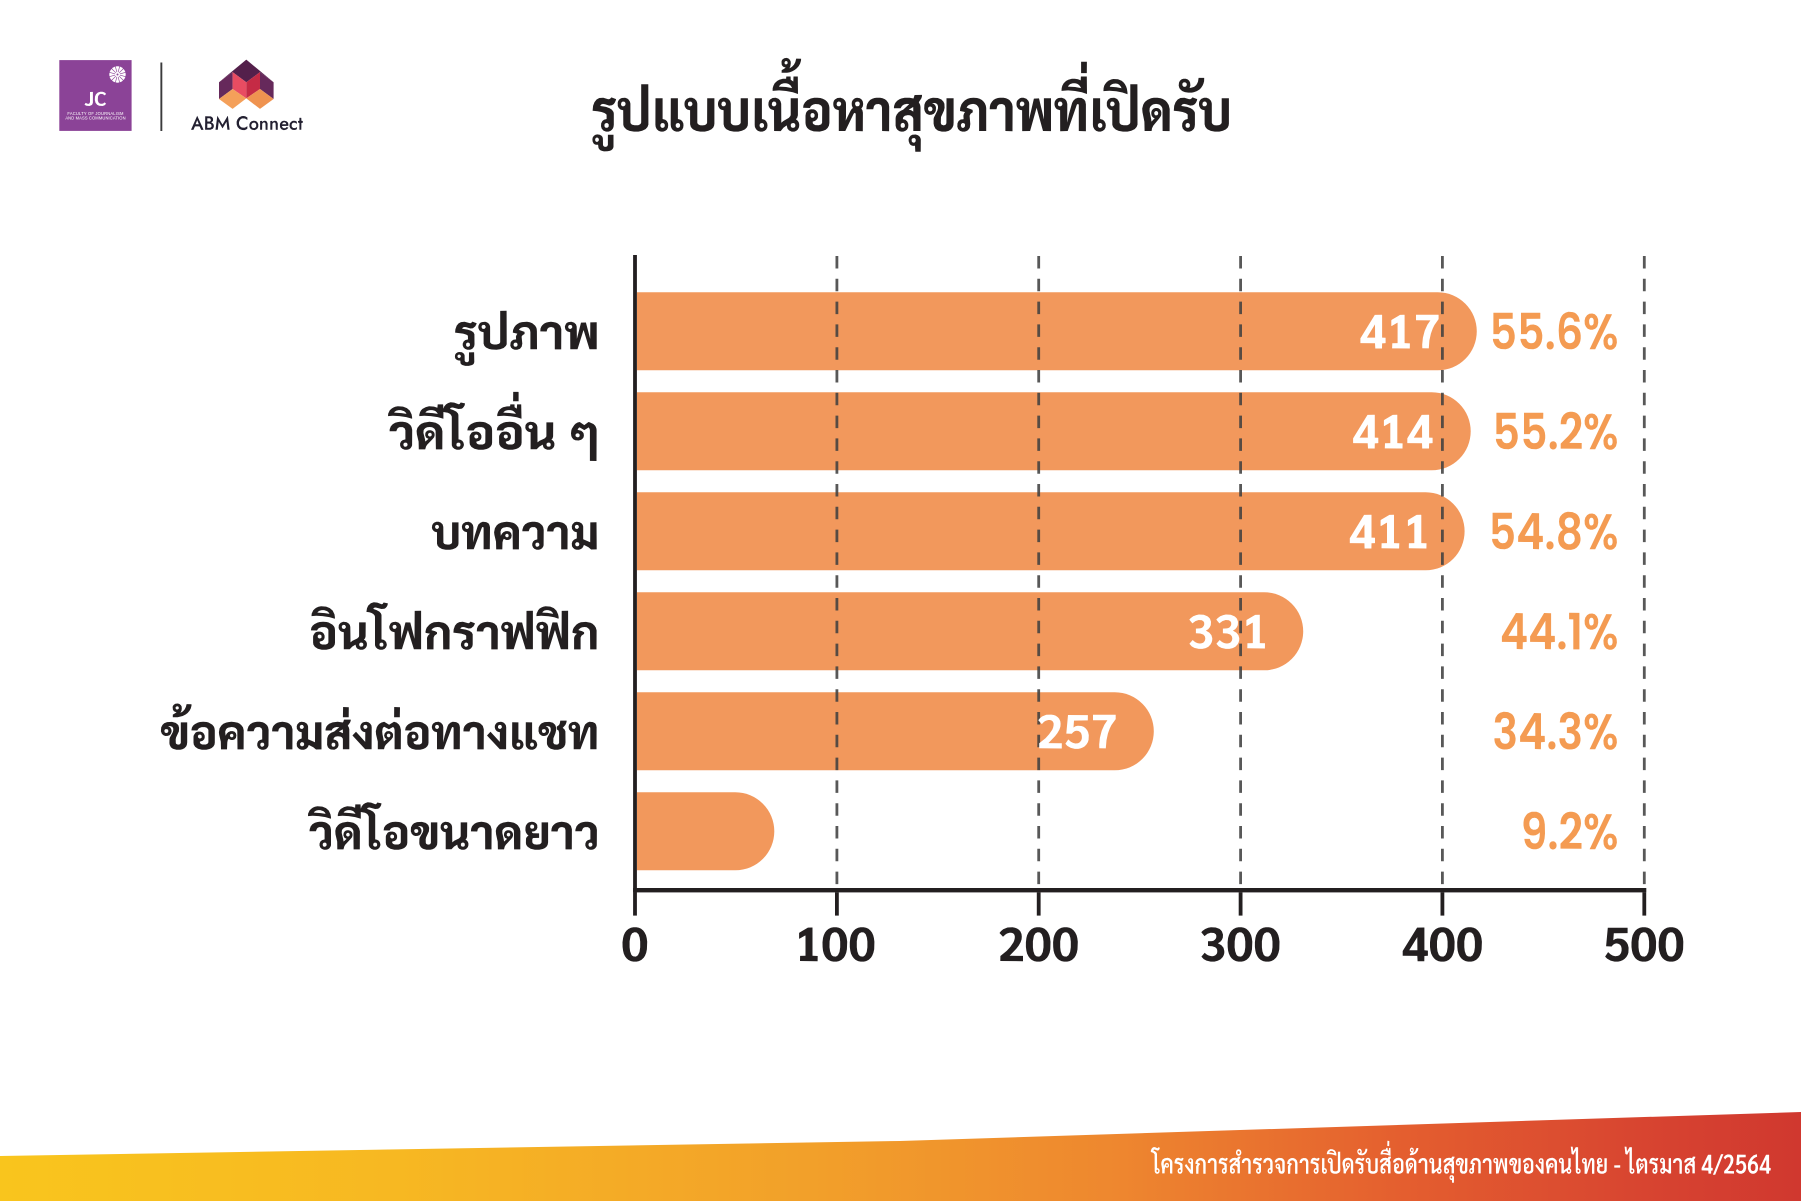 The height and width of the screenshot is (1201, 1801). I want to click on svg-text: AND MASS COMMUNICATION, so click(95, 117).